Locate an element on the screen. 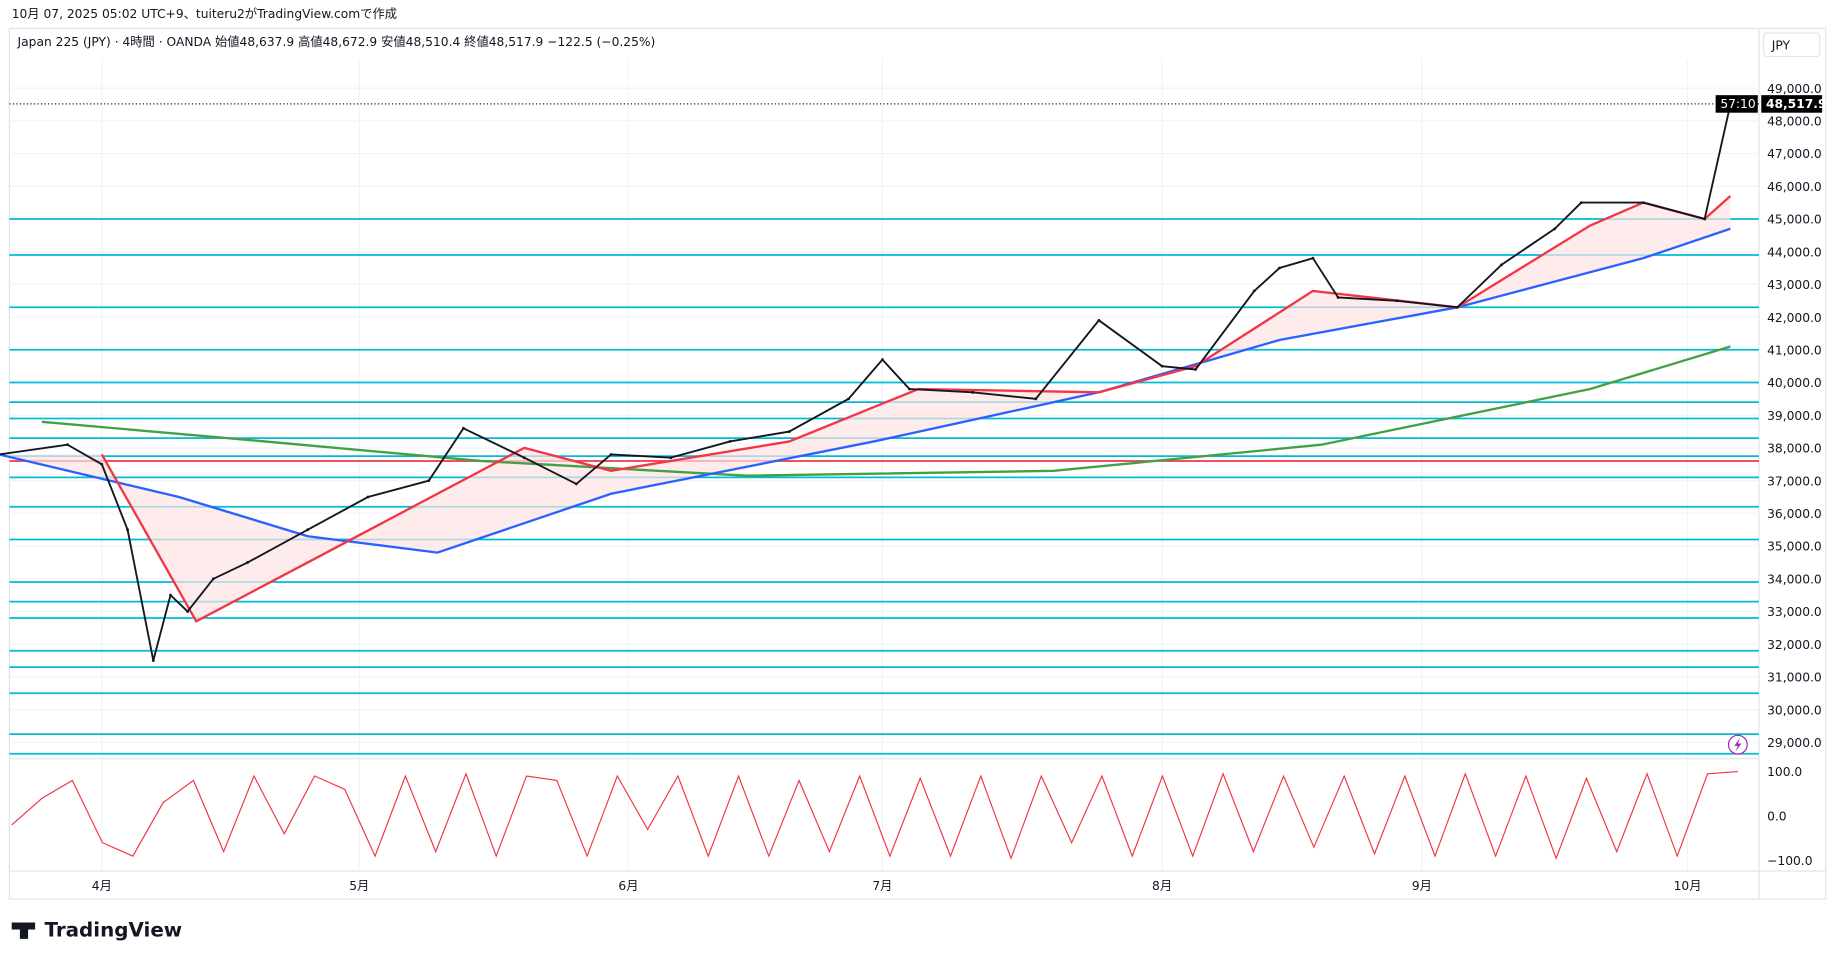 The width and height of the screenshot is (1835, 958). x-tick-label: 5月 is located at coordinates (359, 886).